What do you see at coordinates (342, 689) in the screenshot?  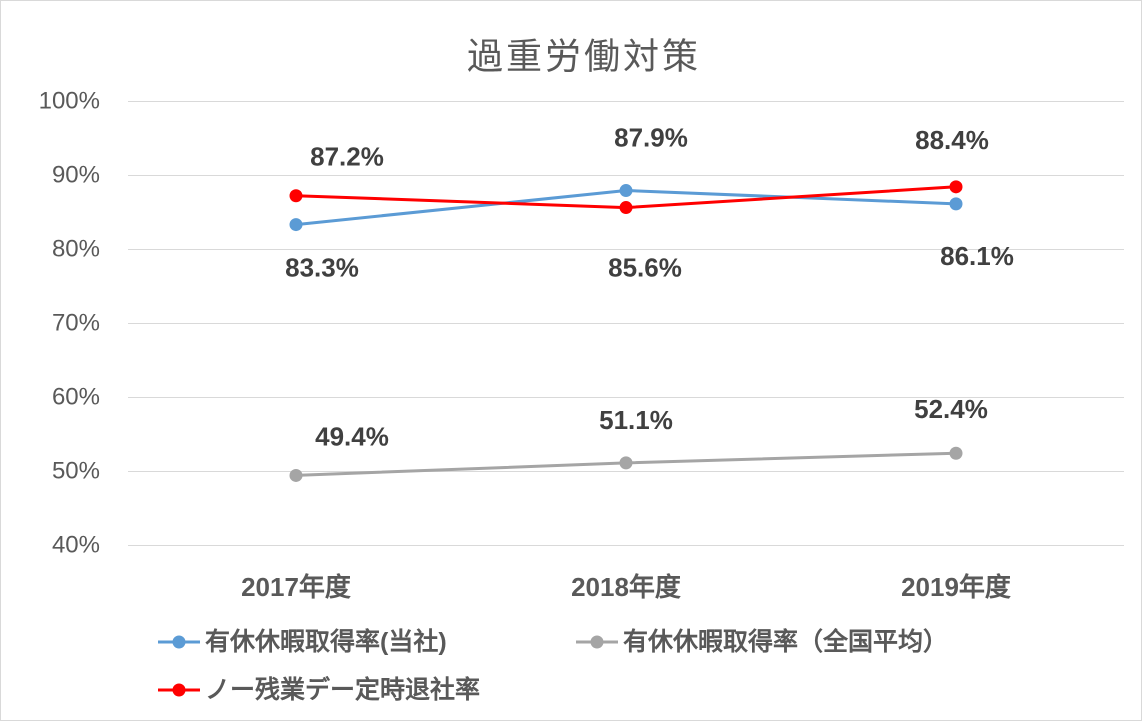 I see `legend-label: ノー残業デー定時退社率` at bounding box center [342, 689].